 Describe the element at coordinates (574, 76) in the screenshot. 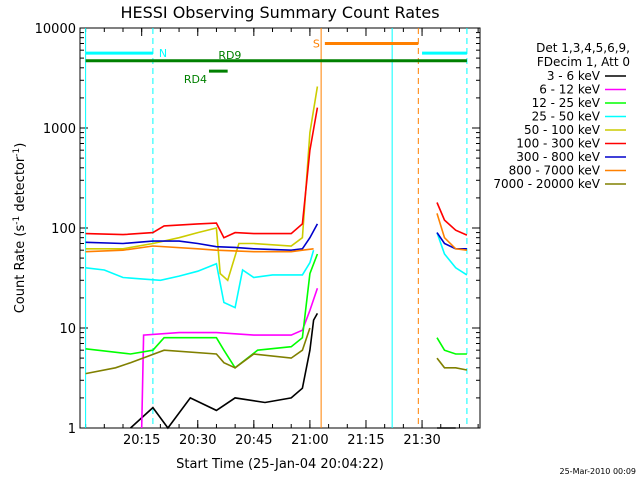

I see `legend-label: 3 - 6 keV` at that location.